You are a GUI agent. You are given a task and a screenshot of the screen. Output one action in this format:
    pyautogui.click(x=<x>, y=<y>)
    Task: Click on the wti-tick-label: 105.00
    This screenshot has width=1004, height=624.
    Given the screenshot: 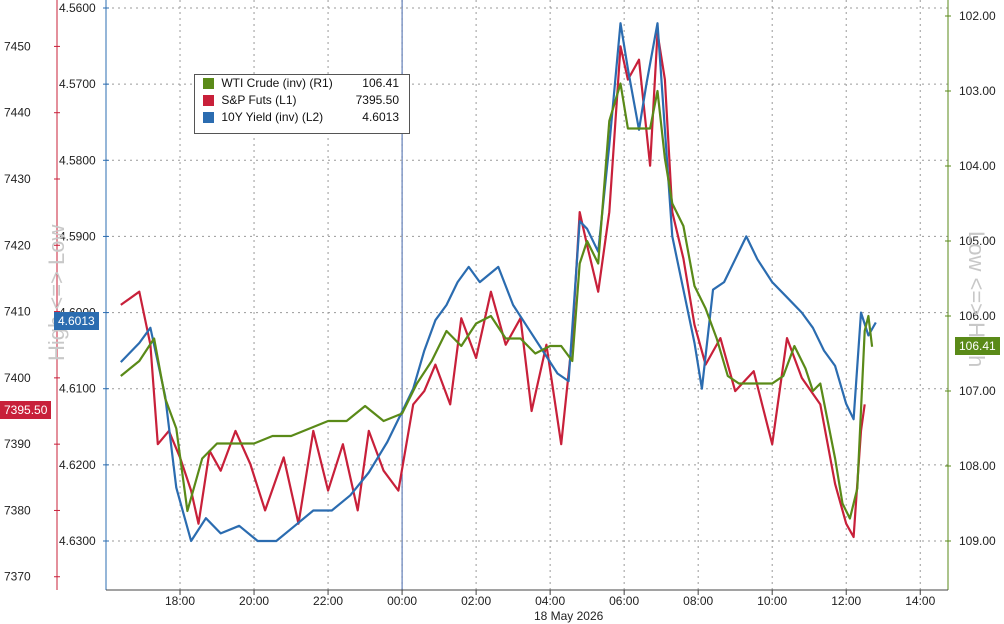 What is the action you would take?
    pyautogui.click(x=977, y=241)
    